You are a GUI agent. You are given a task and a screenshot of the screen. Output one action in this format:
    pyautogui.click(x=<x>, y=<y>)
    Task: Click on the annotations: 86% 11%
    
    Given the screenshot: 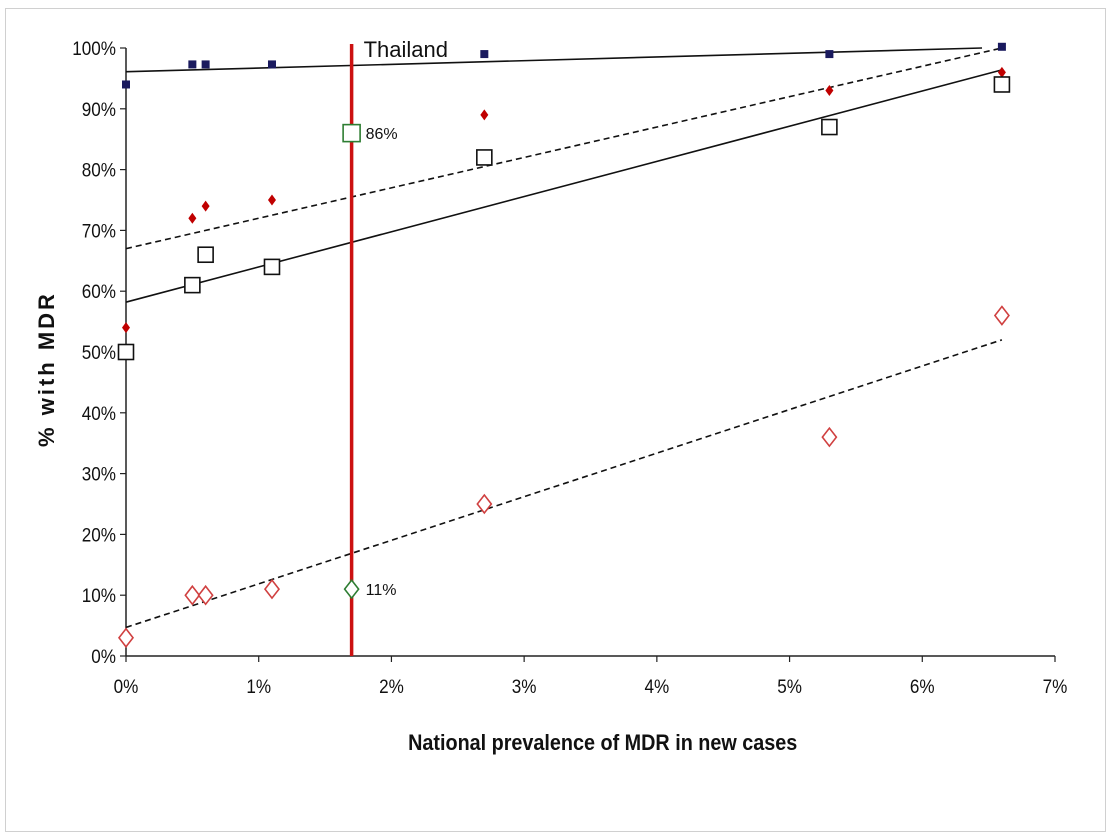 What is the action you would take?
    pyautogui.click(x=370, y=361)
    